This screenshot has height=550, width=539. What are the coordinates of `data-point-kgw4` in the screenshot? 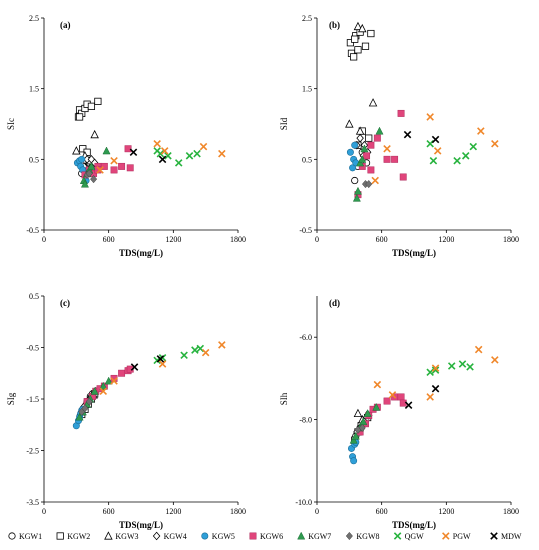 It's located at (360, 138).